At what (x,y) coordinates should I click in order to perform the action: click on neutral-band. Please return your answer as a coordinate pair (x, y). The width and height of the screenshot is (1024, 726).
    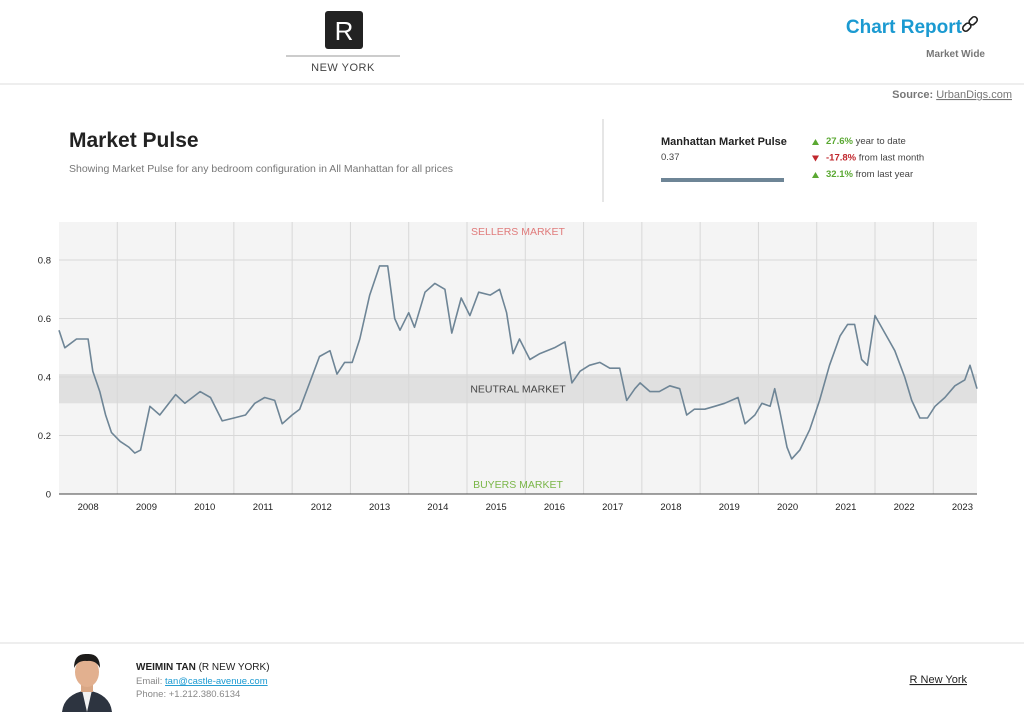
    Looking at the image, I should click on (518, 389).